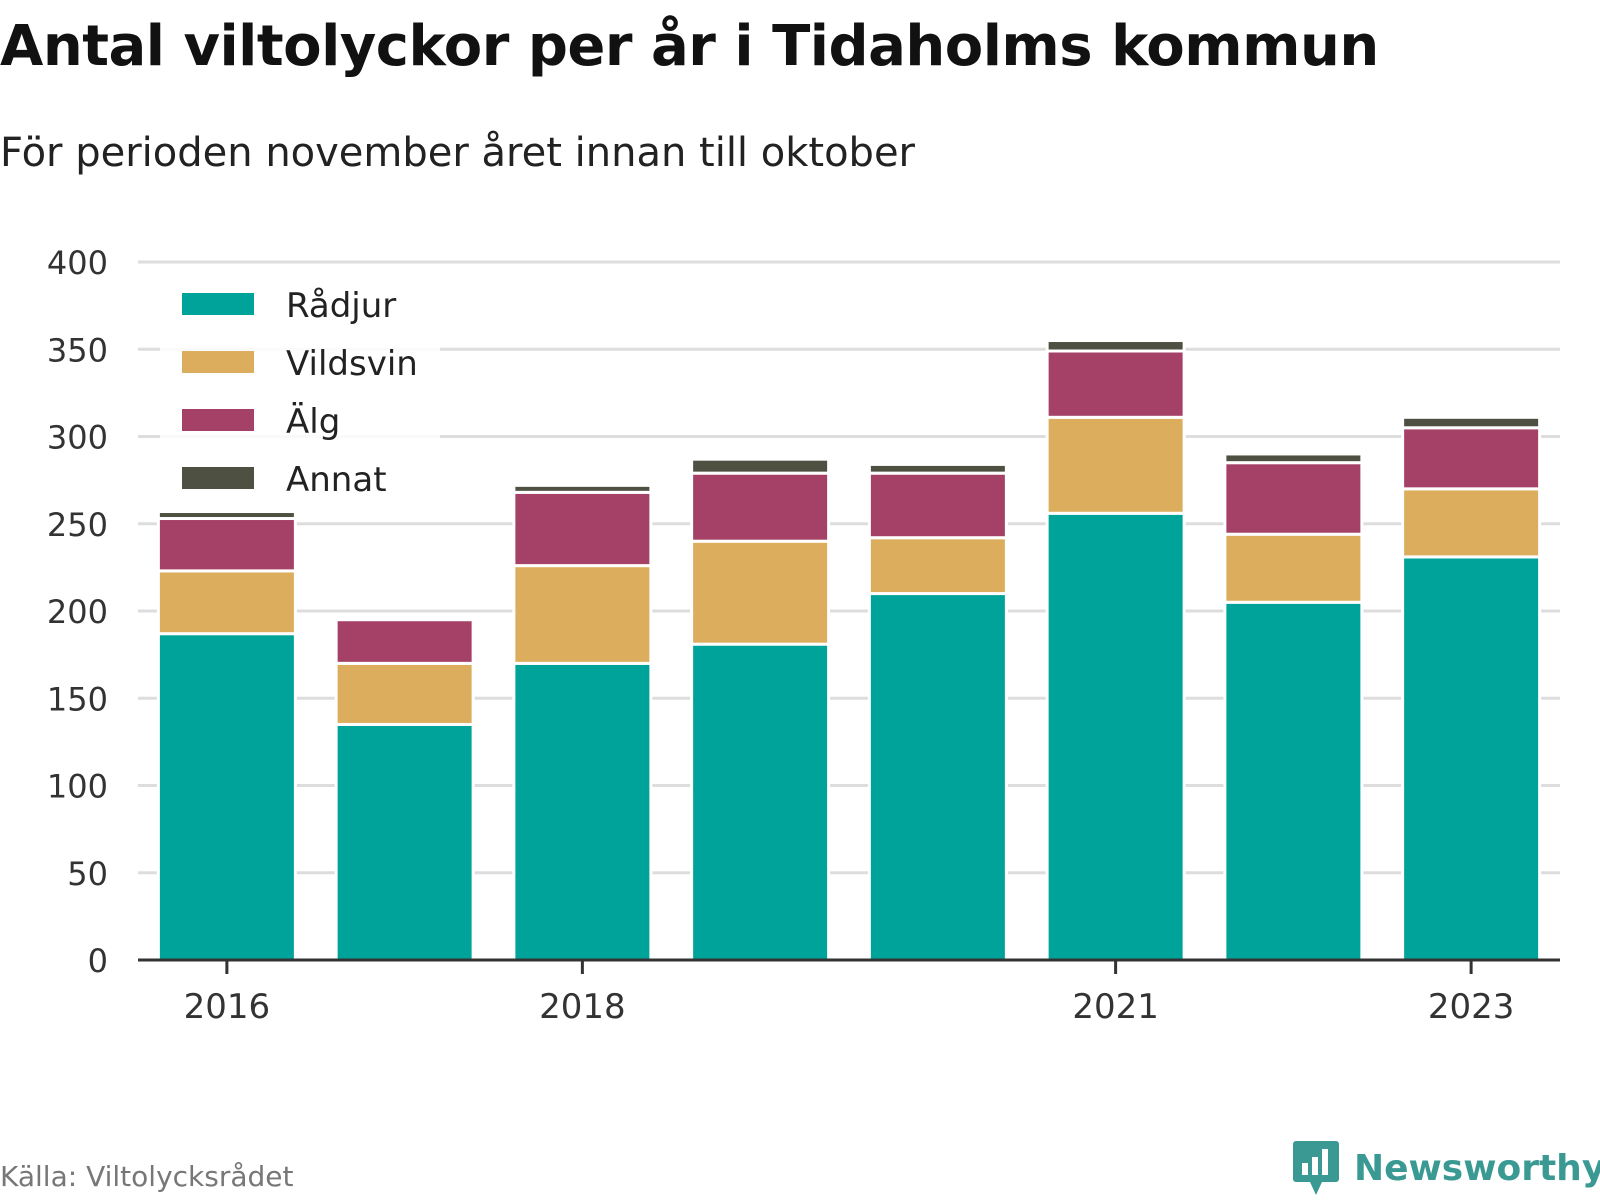  I want to click on x-tick-label: 2023, so click(1471, 1007).